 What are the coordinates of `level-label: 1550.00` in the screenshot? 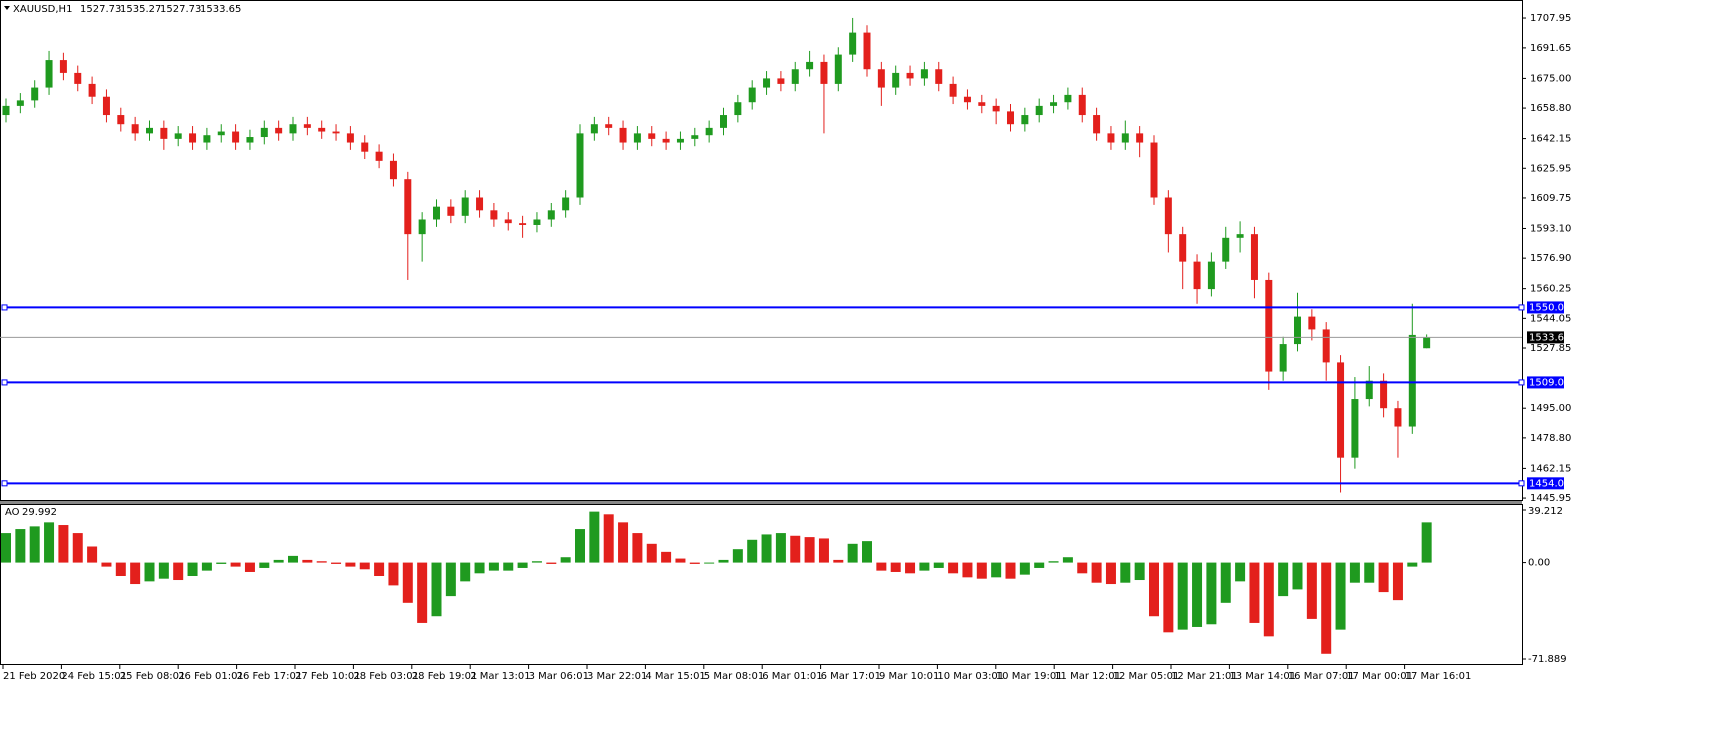 It's located at (1549, 307).